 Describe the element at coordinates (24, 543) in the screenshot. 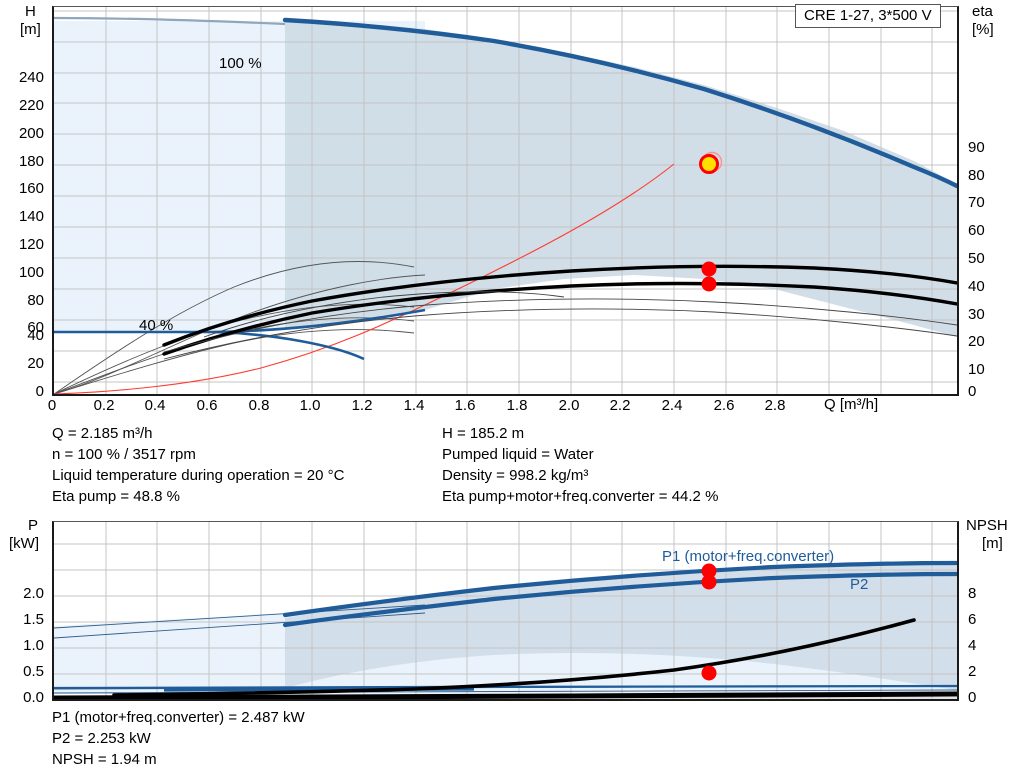

I see `p-axis-unit: [kW]` at that location.